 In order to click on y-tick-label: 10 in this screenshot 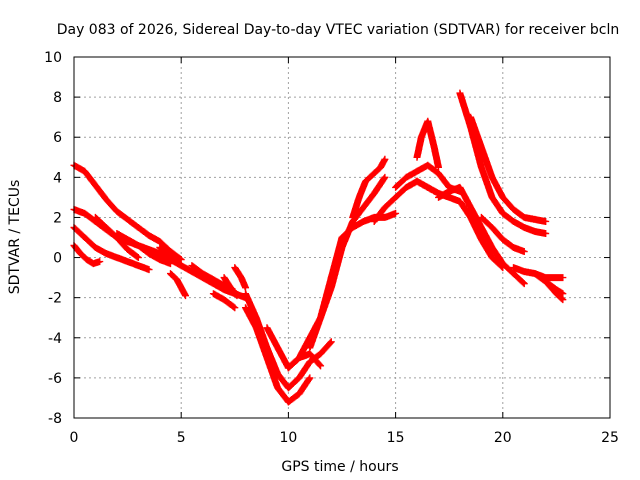, I will do `click(53, 58)`.